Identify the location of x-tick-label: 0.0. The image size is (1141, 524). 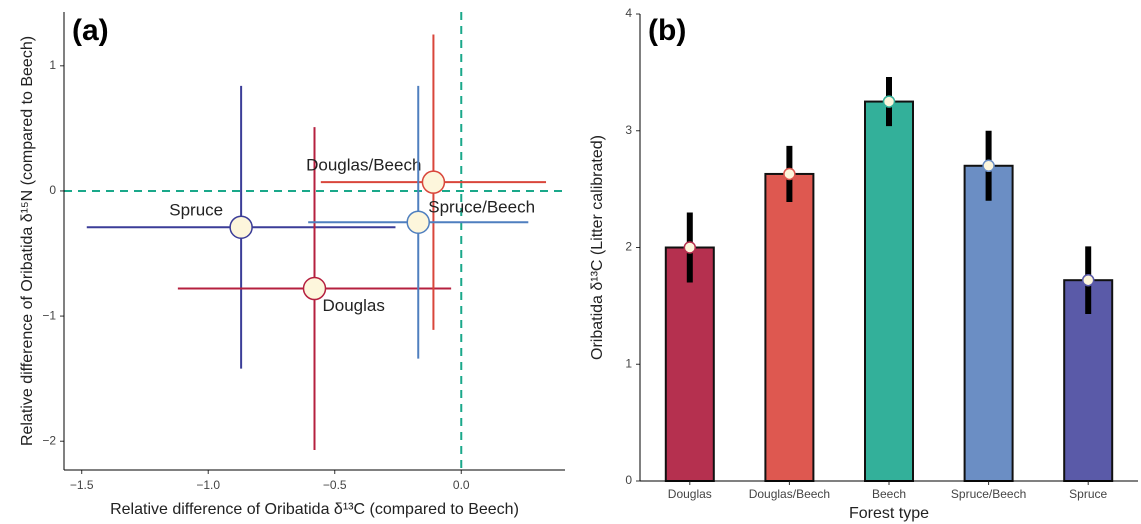
(461, 485).